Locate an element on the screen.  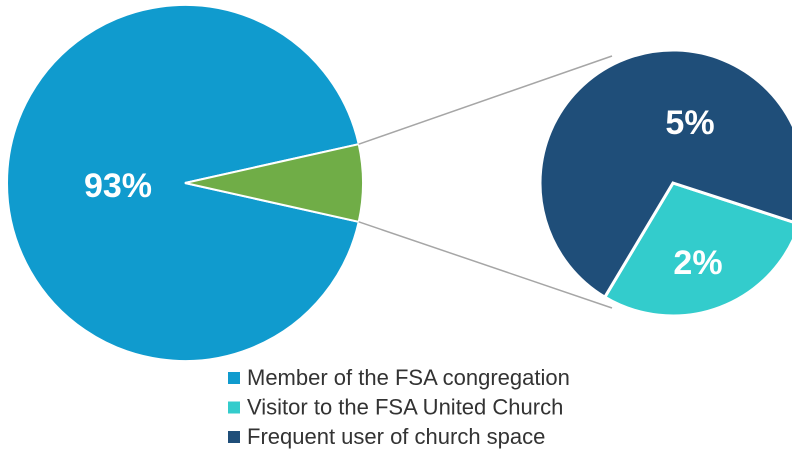
combined-slice is located at coordinates (274, 183).